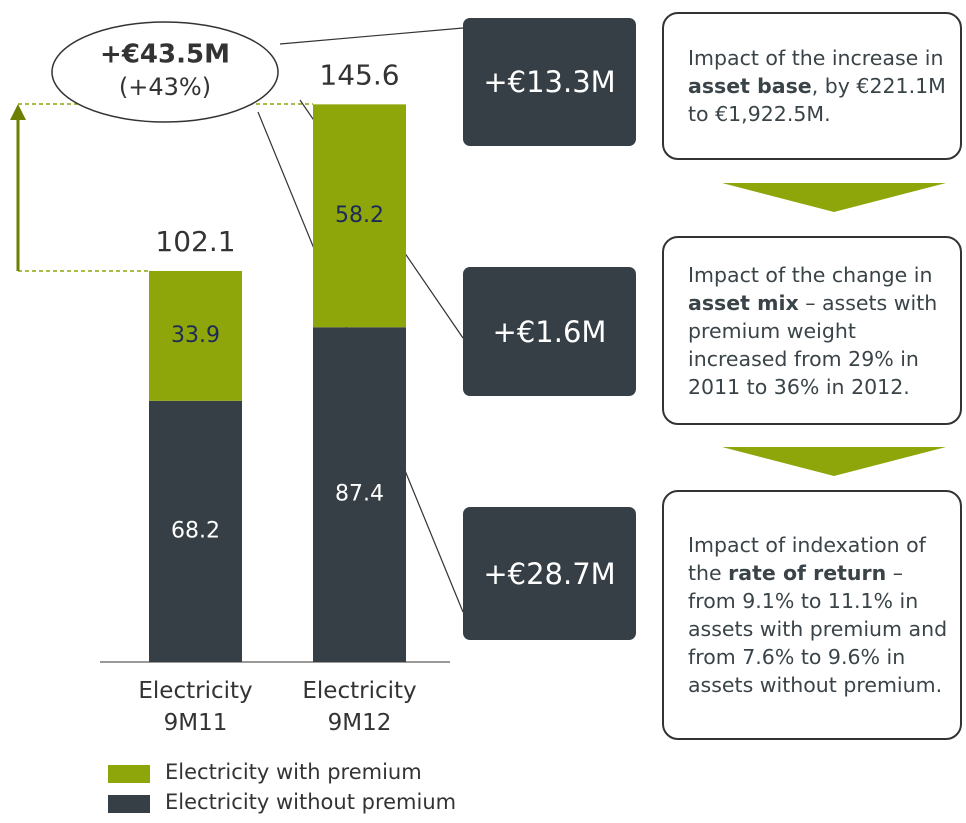 This screenshot has width=966, height=823. Describe the element at coordinates (807, 559) in the screenshot. I see `note-part: Impact of indexation of the` at that location.